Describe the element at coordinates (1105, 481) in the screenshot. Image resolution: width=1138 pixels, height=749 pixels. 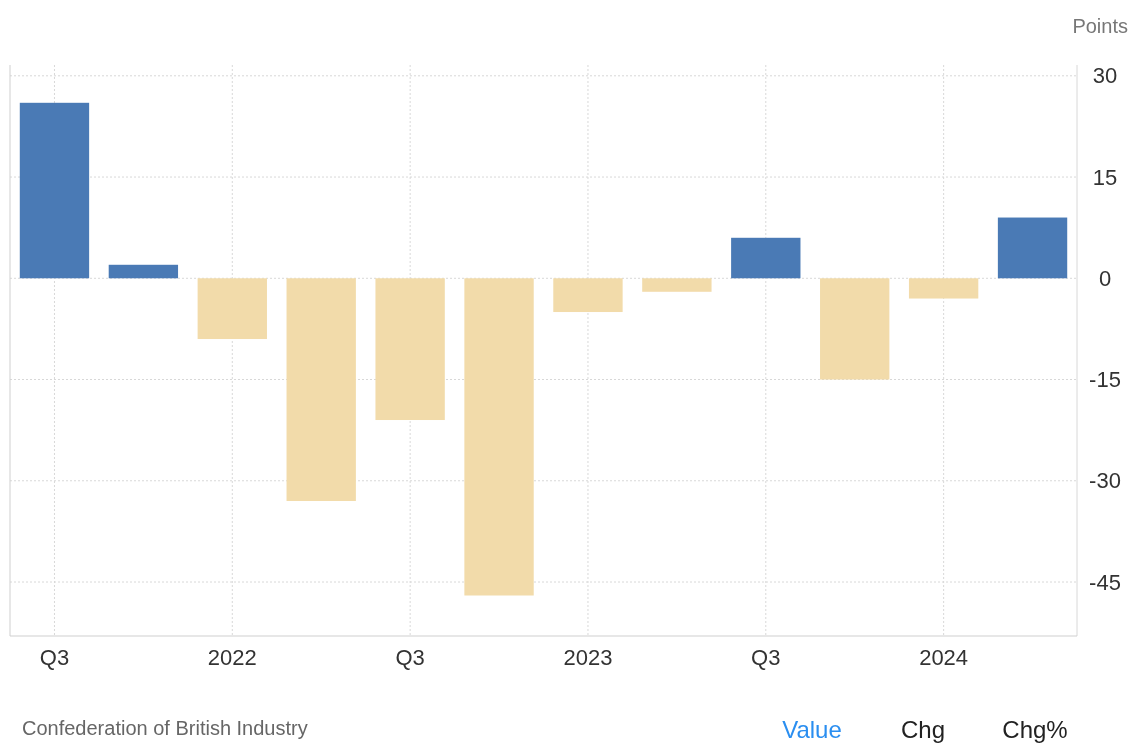
I see `y-tick-label: -30` at that location.